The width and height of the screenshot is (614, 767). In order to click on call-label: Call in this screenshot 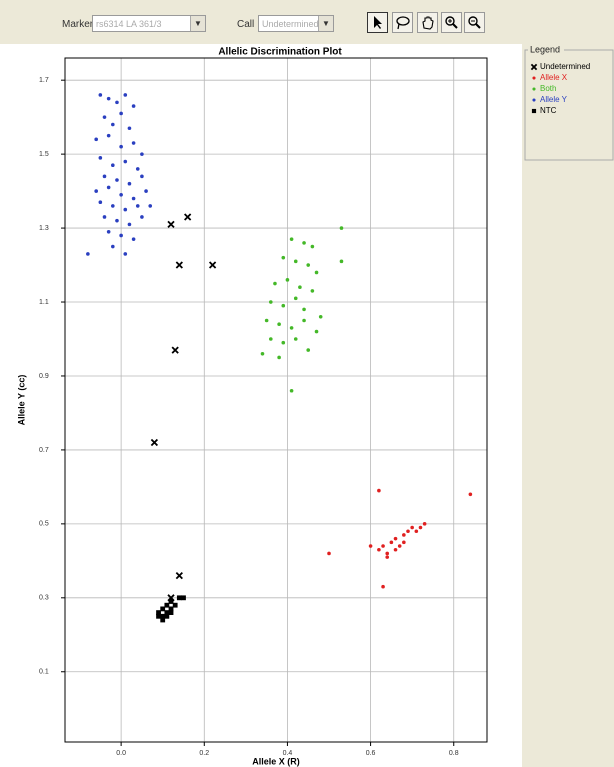, I will do `click(246, 24)`.